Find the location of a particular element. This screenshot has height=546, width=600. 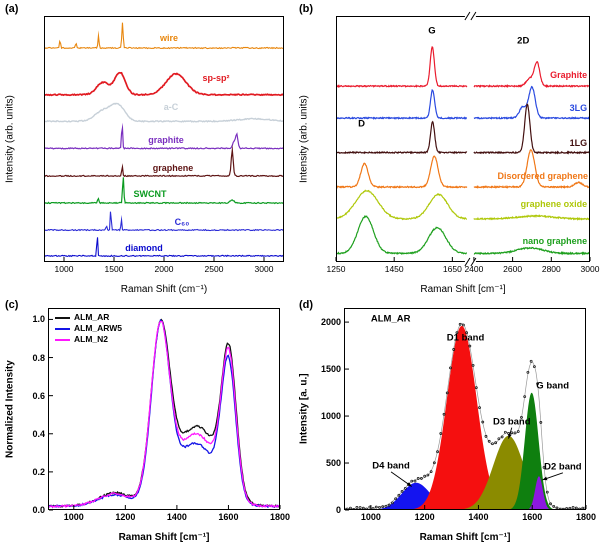

panel-b-y-axis-label: Intensity (arb. units) is located at coordinates (304, 139).